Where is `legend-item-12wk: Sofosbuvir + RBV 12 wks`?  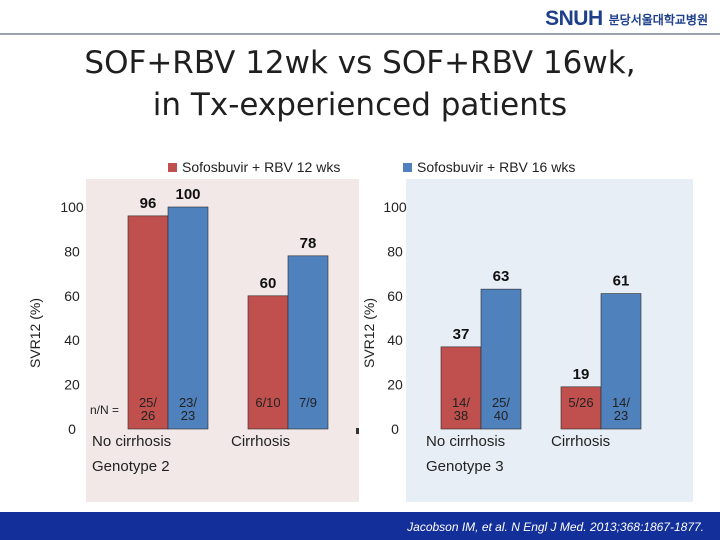
legend-item-12wk: Sofosbuvir + RBV 12 wks is located at coordinates (254, 167).